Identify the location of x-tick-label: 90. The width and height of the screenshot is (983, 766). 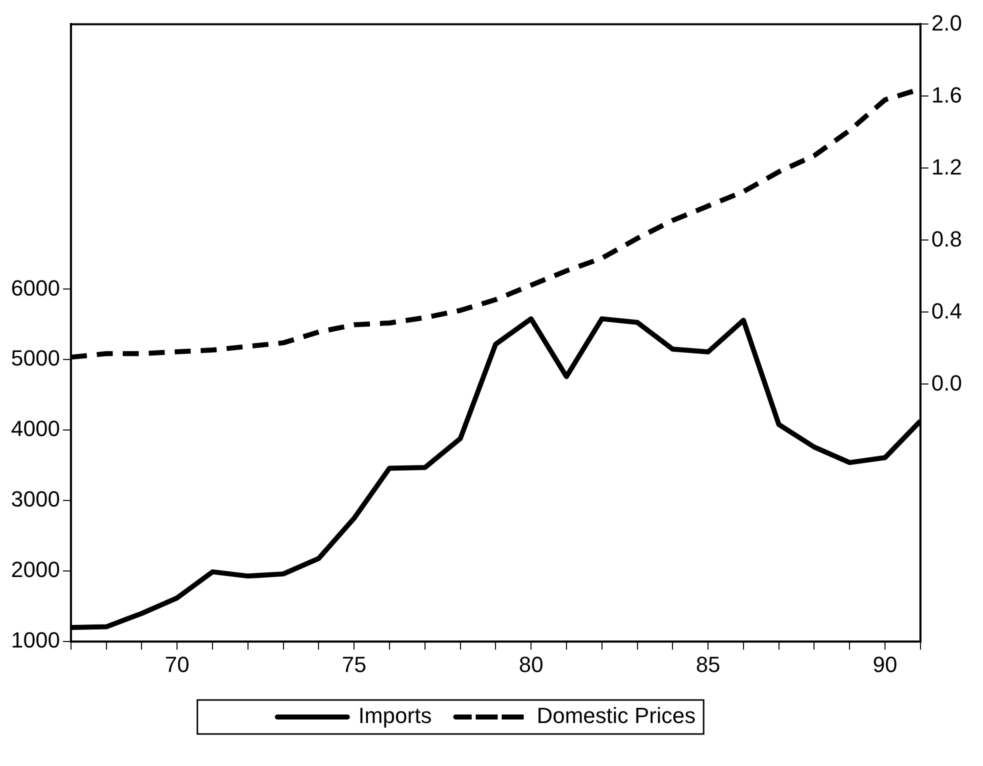
(885, 664).